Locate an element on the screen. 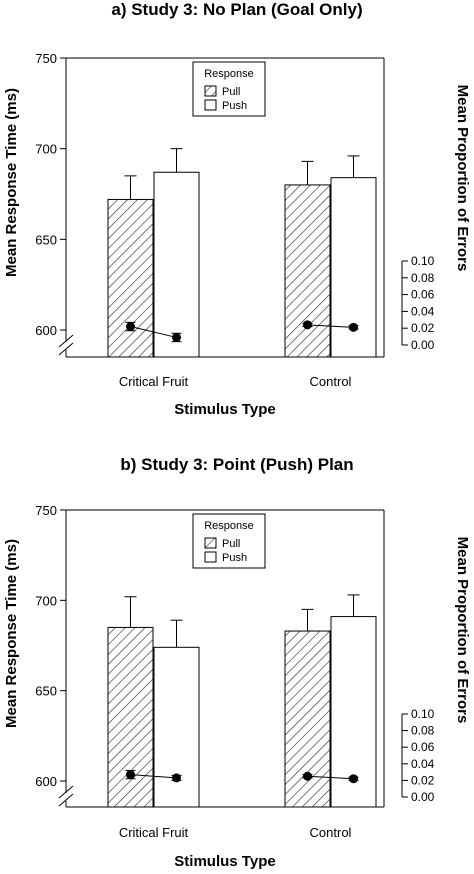 Image resolution: width=474 pixels, height=874 pixels. chart-title: b) Study 3: Point (Push) Plan is located at coordinates (236, 464).